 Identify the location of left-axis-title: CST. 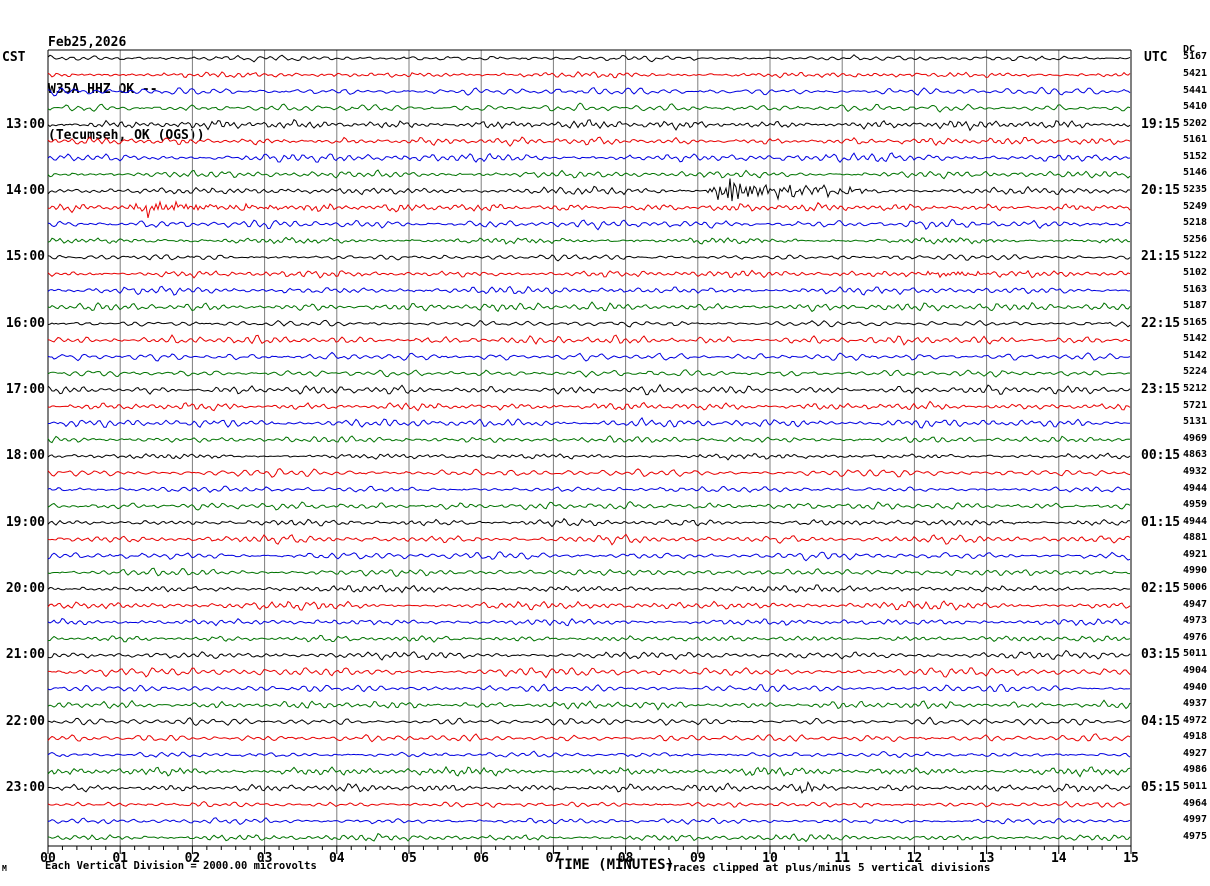
(14, 57).